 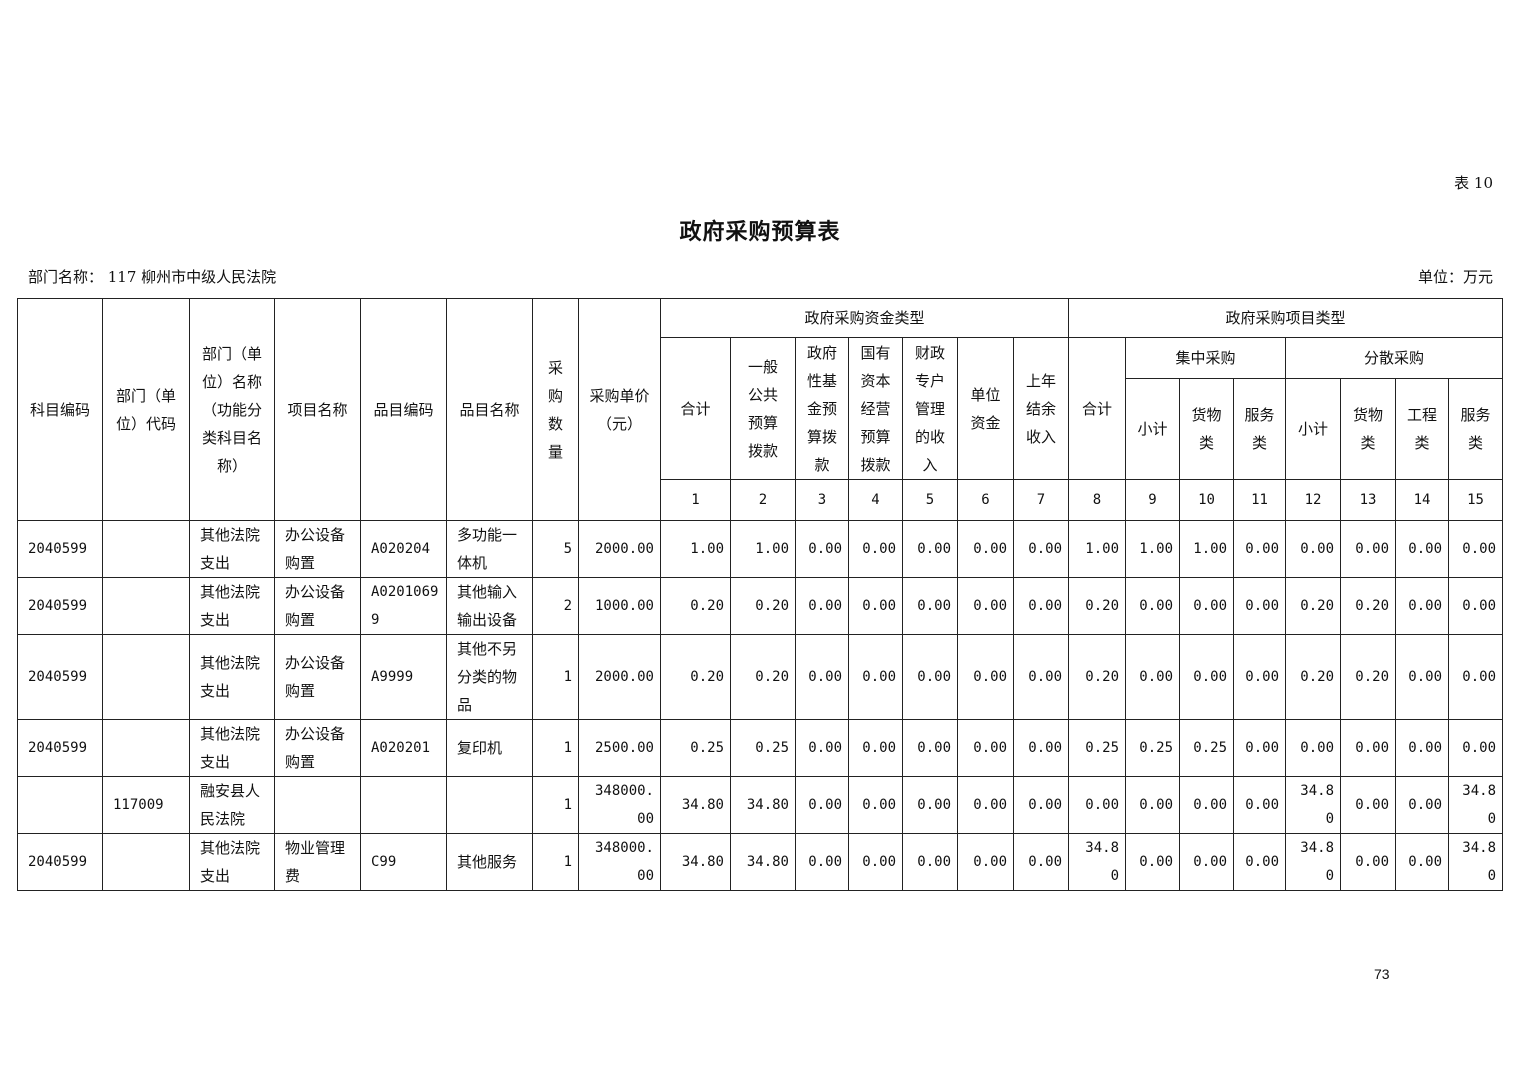 I want to click on cell-value-8: 1.00, so click(x=1097, y=549).